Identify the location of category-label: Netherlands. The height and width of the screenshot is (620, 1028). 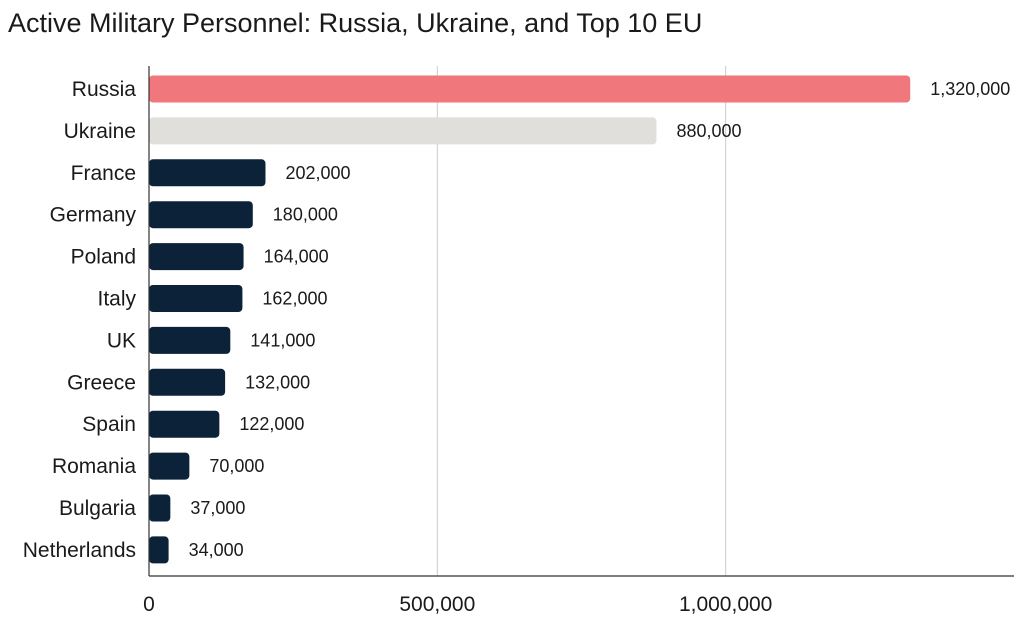
(79, 550).